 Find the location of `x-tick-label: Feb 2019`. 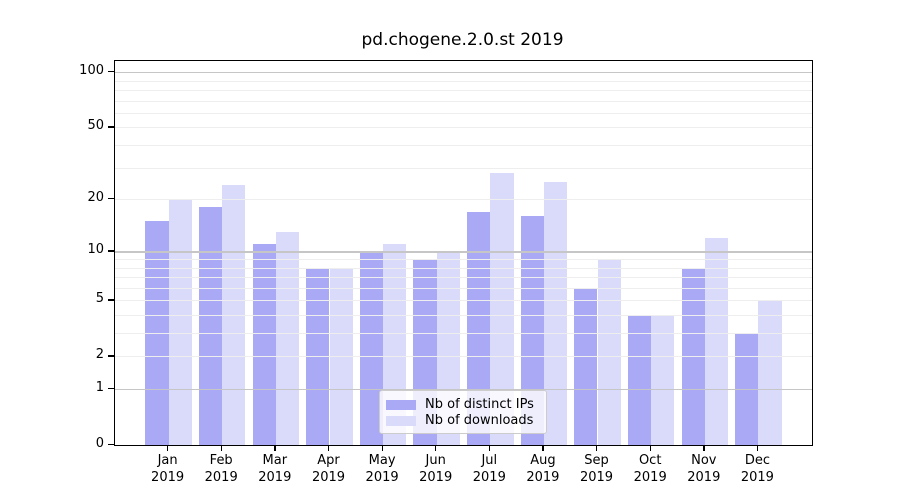

x-tick-label: Feb 2019 is located at coordinates (221, 469).